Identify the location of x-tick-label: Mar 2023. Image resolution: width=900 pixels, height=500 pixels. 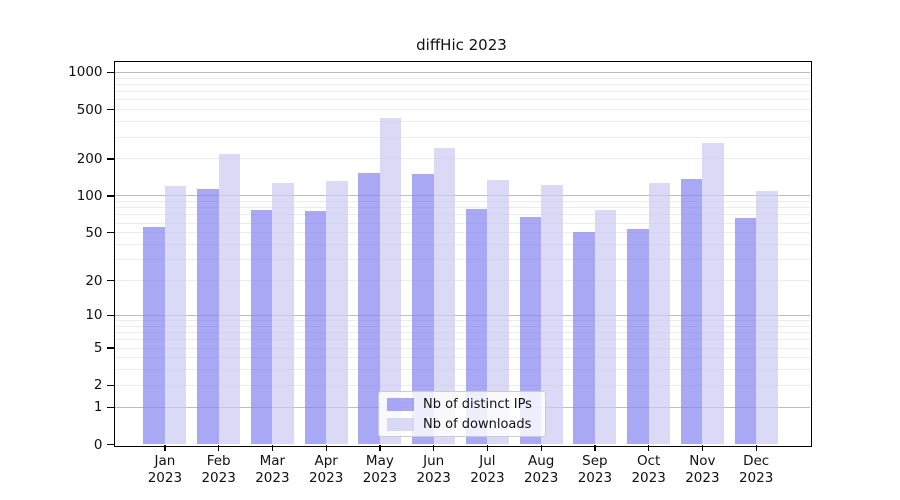
(272, 469).